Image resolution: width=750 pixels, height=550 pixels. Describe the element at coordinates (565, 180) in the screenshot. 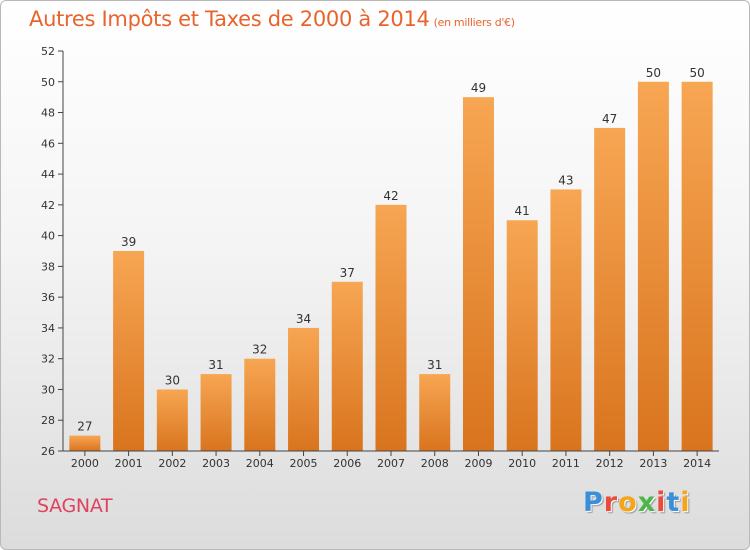

I see `data-label: 43` at that location.